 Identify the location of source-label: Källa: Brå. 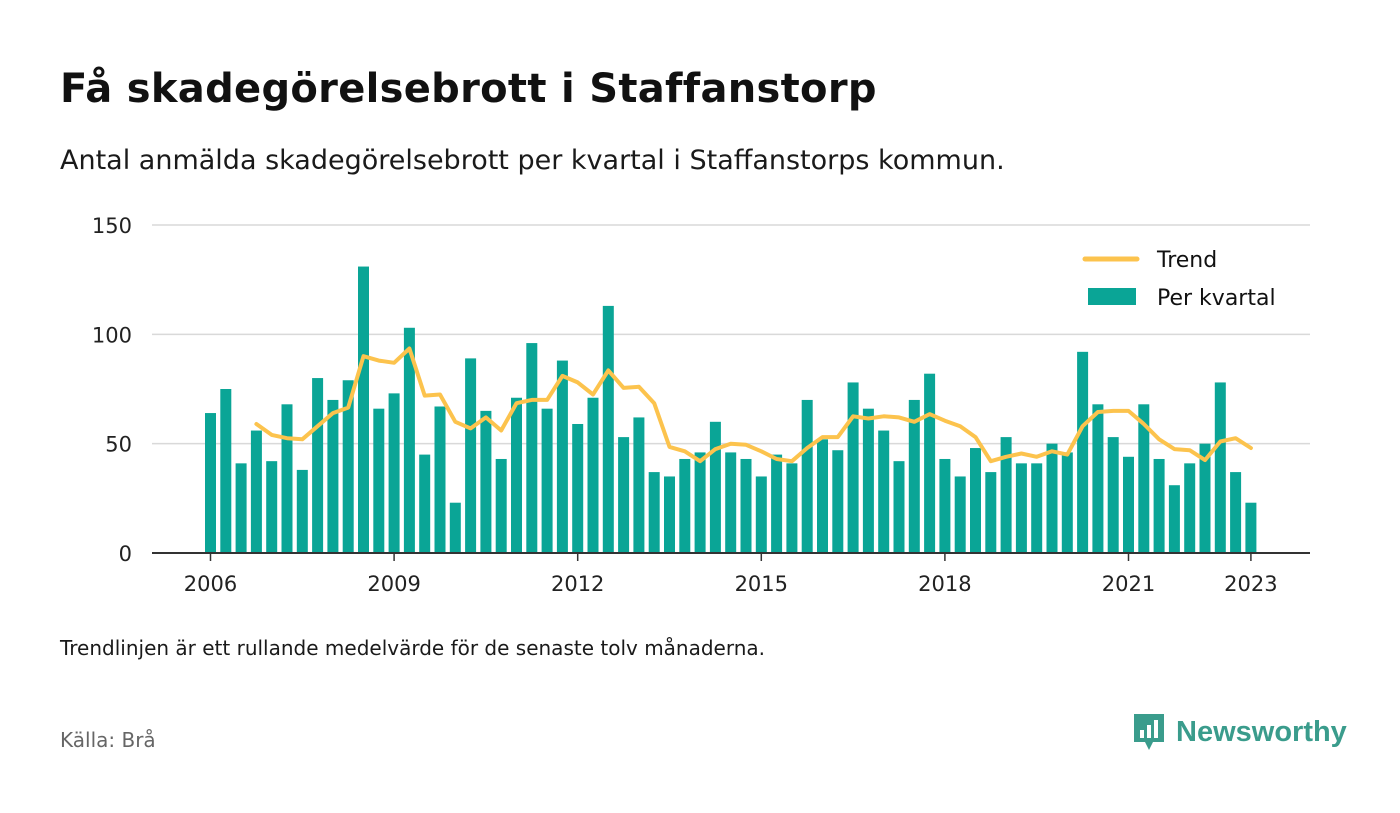
(108, 740).